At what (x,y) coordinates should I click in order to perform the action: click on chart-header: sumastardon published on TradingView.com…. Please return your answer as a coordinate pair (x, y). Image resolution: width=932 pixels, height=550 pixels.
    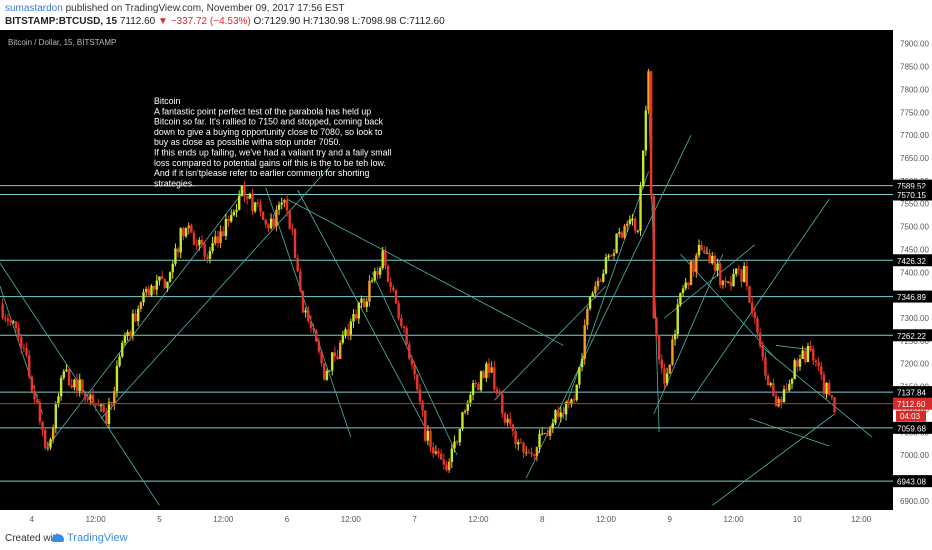
    Looking at the image, I should click on (466, 15).